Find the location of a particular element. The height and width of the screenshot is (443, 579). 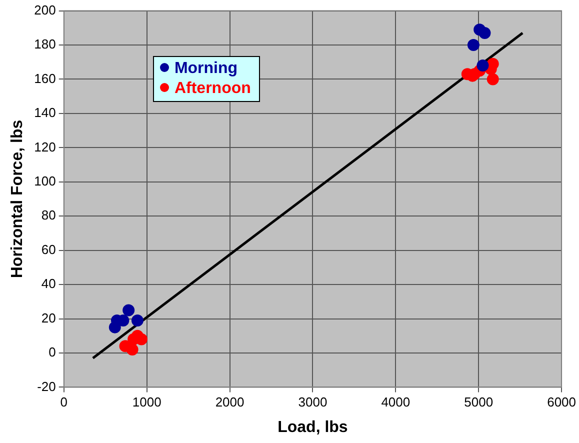

y-tick-label: 40 is located at coordinates (48, 284).